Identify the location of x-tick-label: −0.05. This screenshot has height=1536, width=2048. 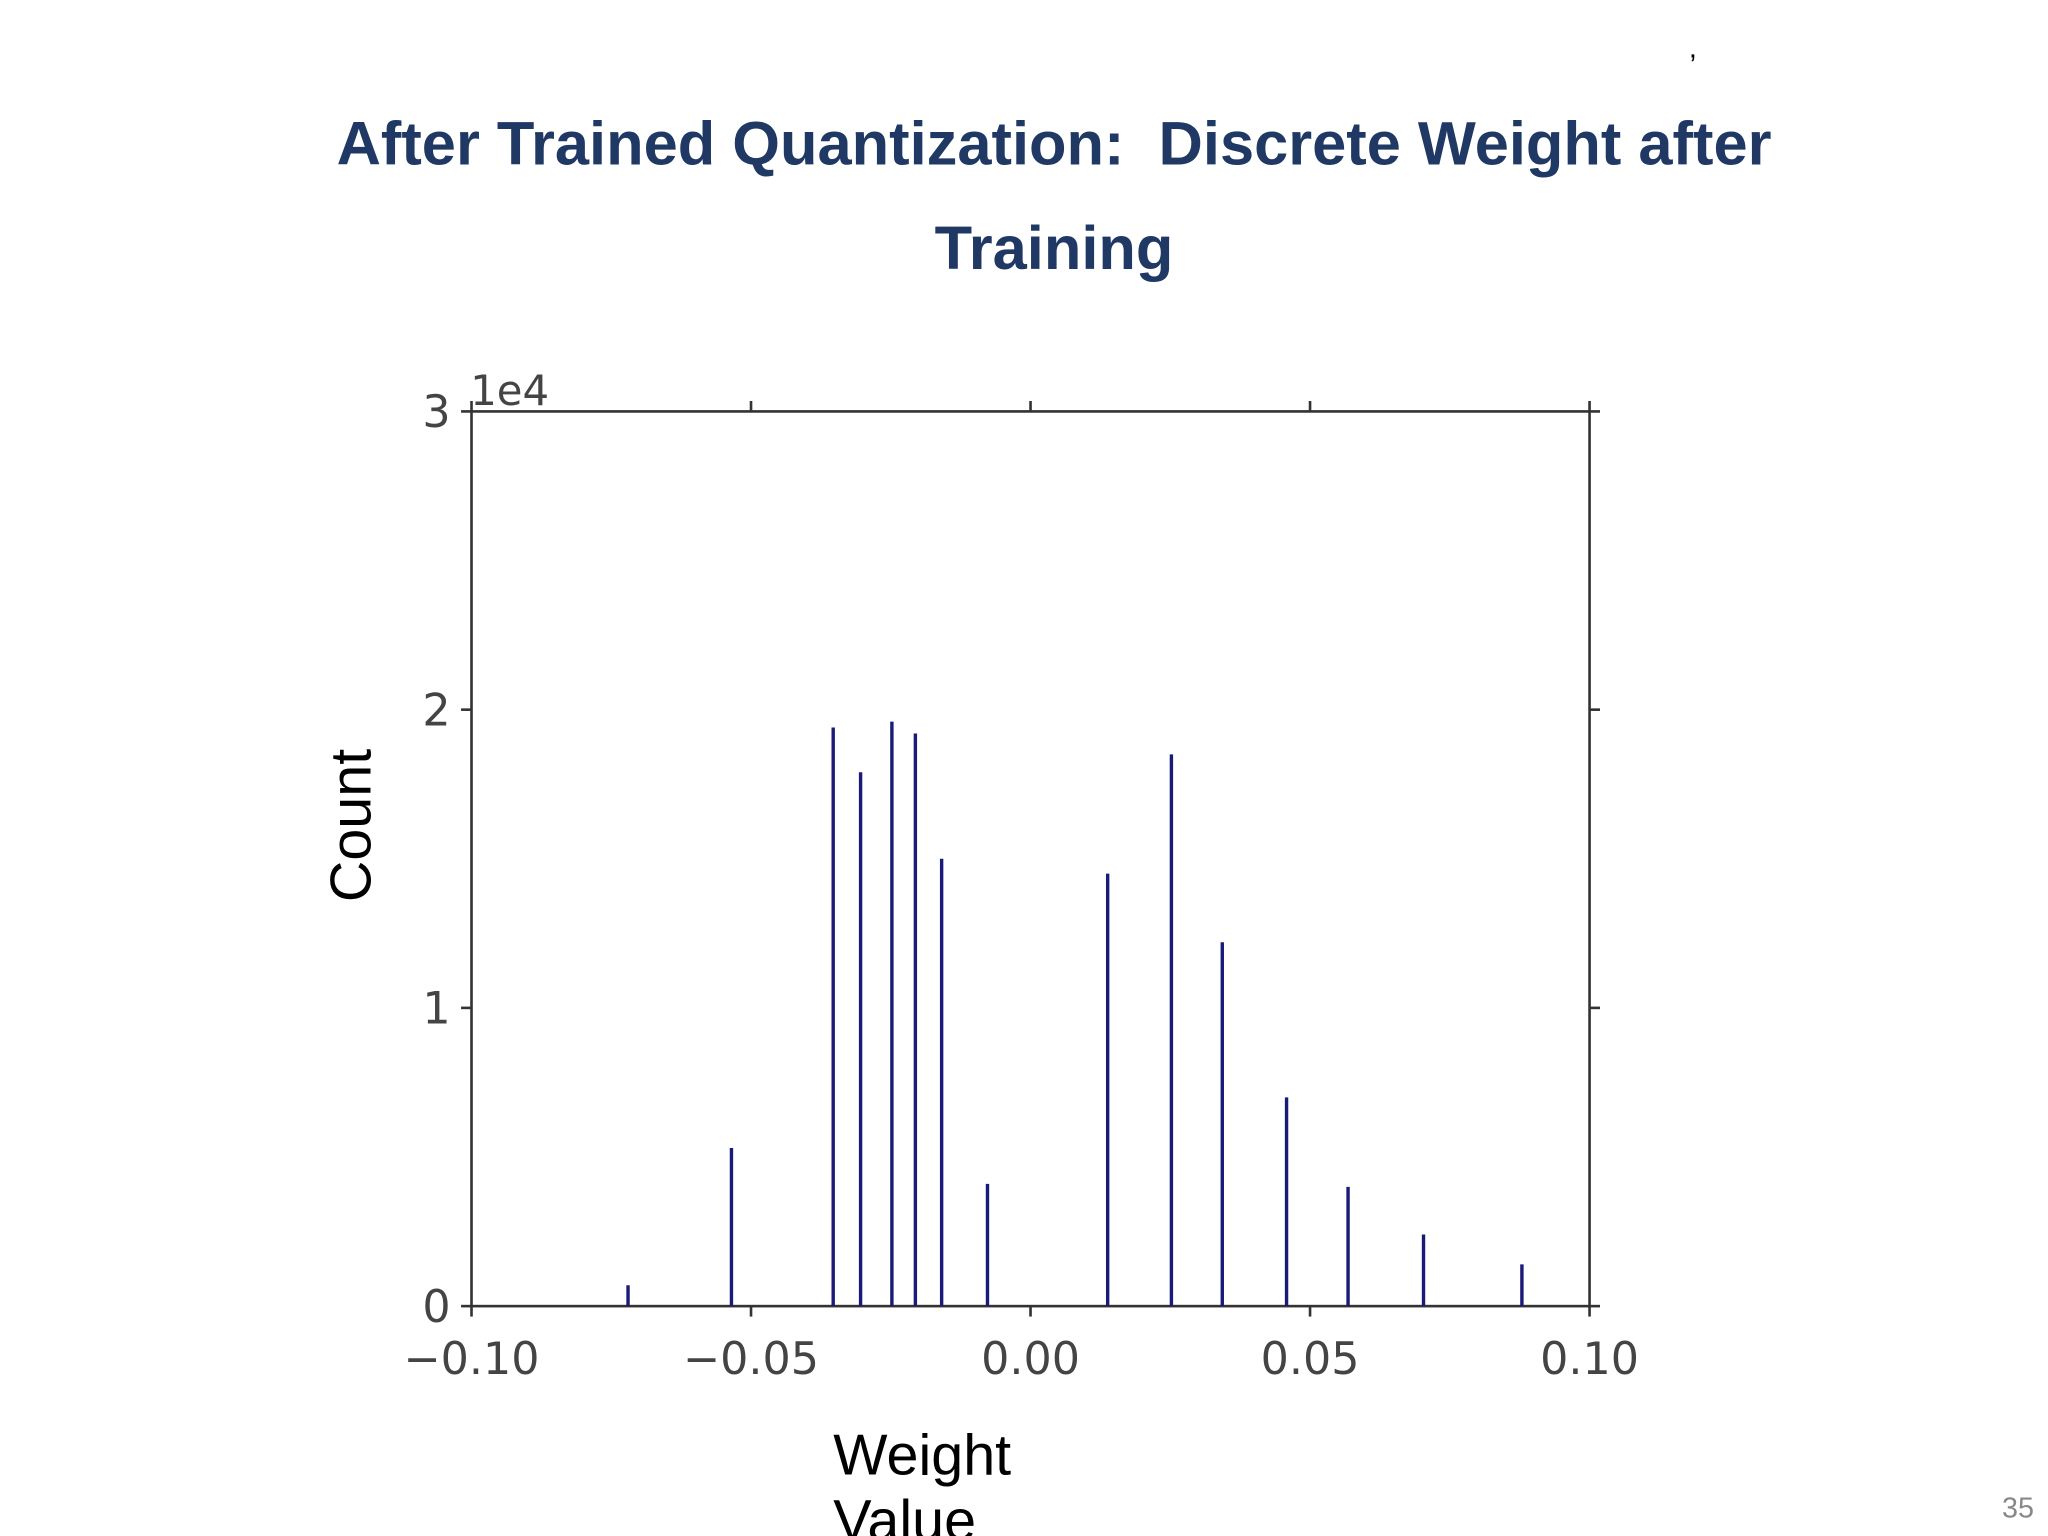
(751, 1359).